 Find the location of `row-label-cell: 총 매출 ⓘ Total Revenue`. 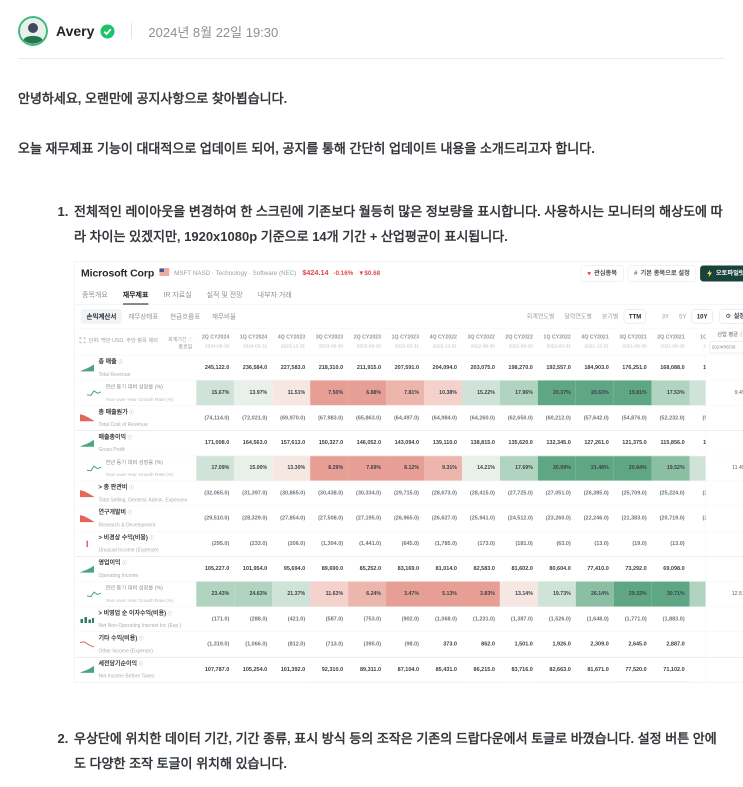

row-label-cell: 총 매출 ⓘ Total Revenue is located at coordinates (136, 368).